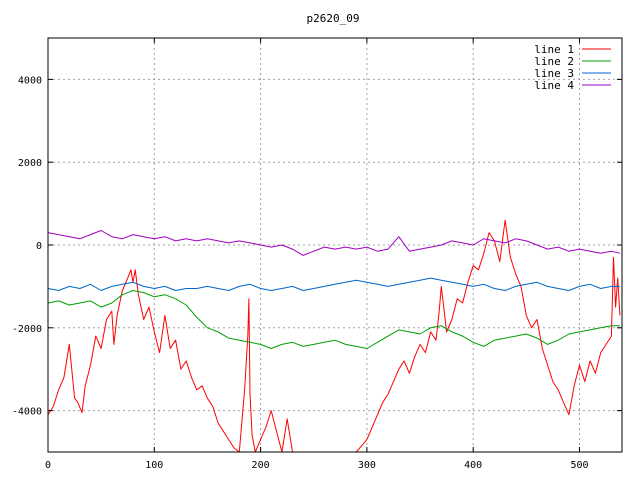 This screenshot has height=480, width=640. I want to click on legend-label: line 4, so click(554, 85).